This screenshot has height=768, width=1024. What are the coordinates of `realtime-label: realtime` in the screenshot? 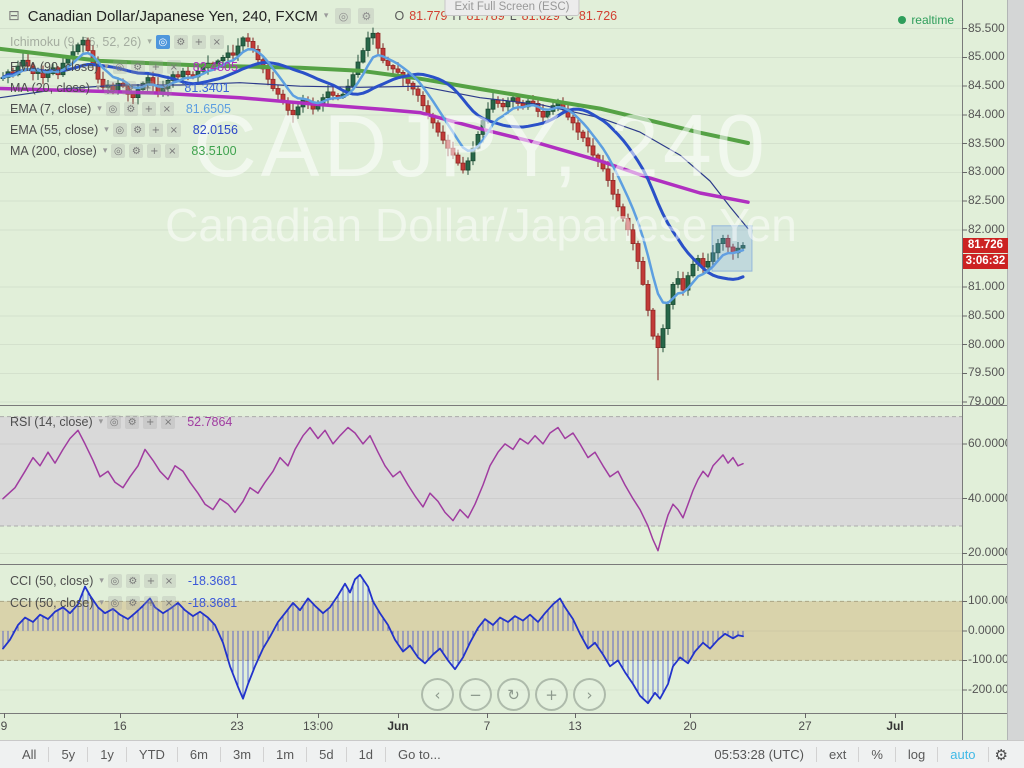 It's located at (932, 20).